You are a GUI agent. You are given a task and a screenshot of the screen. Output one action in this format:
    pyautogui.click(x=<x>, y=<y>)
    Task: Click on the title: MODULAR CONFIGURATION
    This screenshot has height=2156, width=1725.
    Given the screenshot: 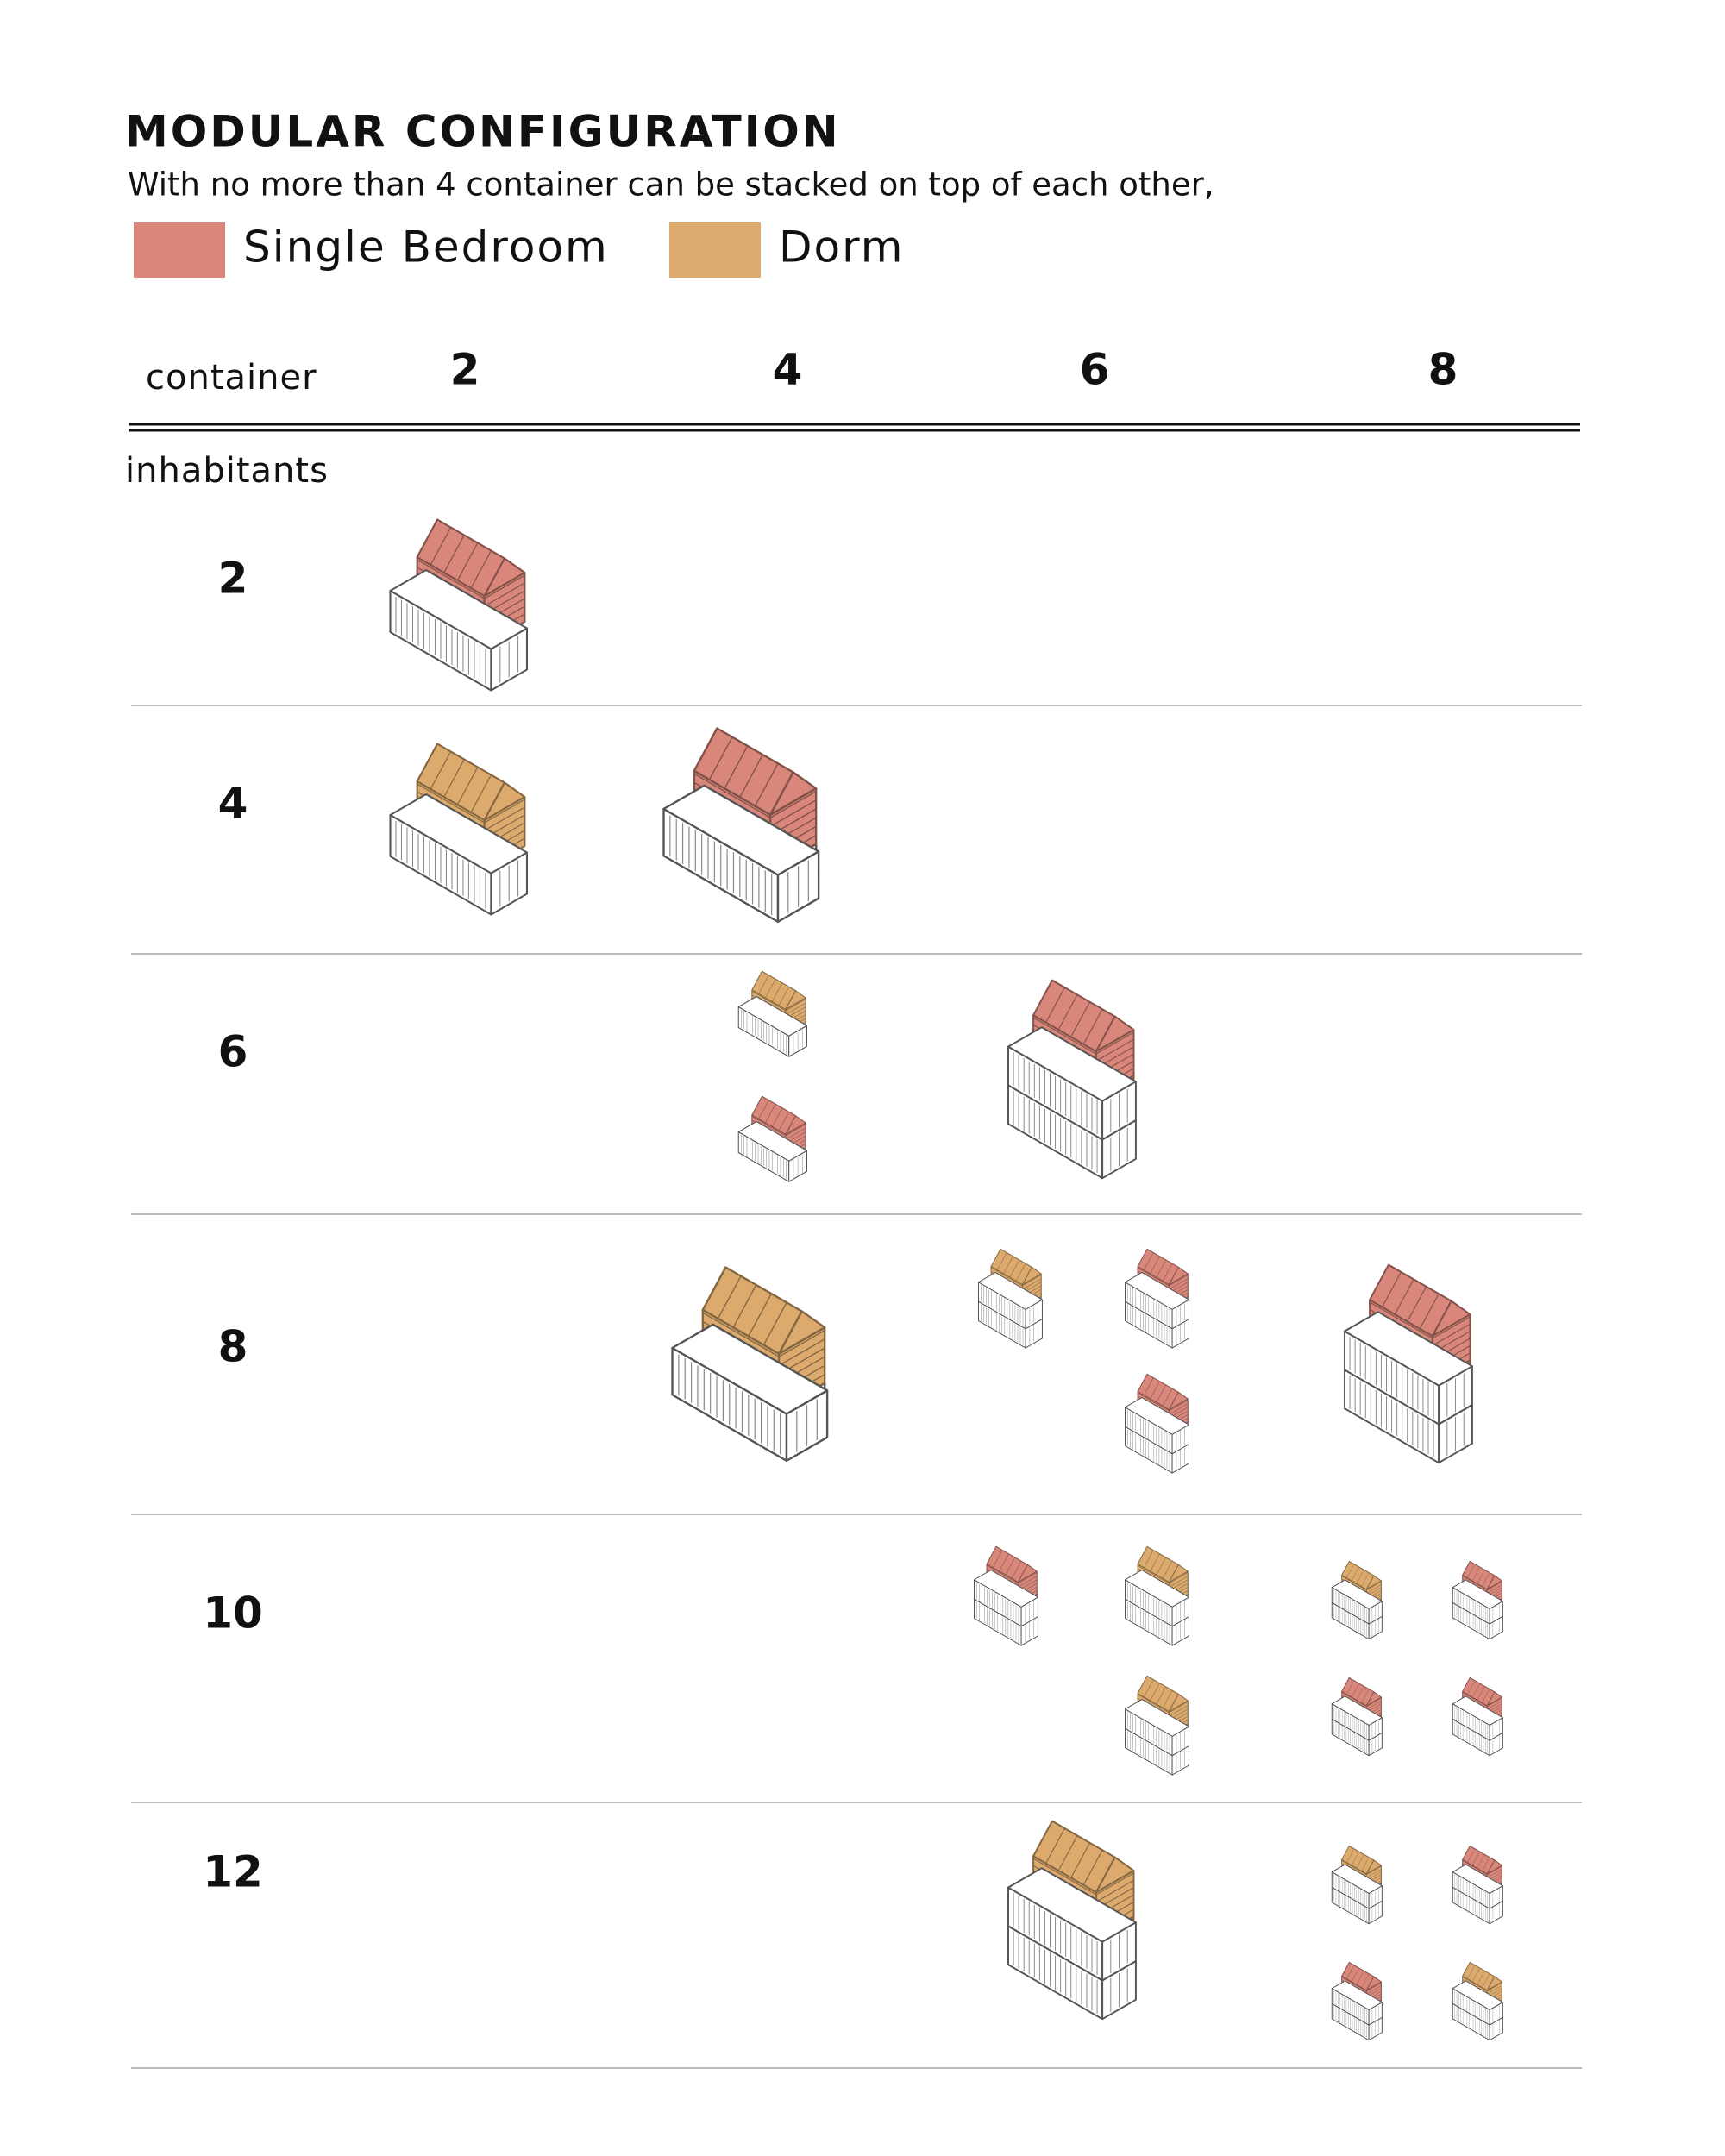 What is the action you would take?
    pyautogui.click(x=483, y=132)
    